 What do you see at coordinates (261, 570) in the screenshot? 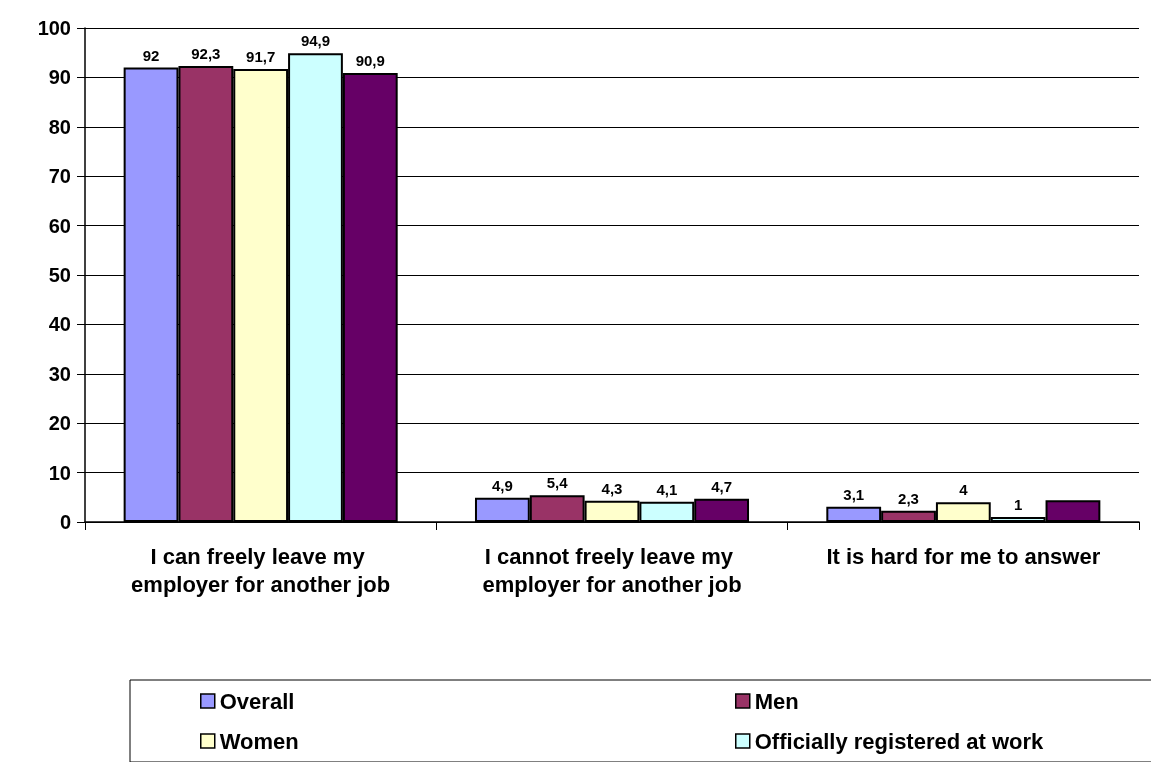
I see `x-tick-label: I can freely leave my employer for another job` at bounding box center [261, 570].